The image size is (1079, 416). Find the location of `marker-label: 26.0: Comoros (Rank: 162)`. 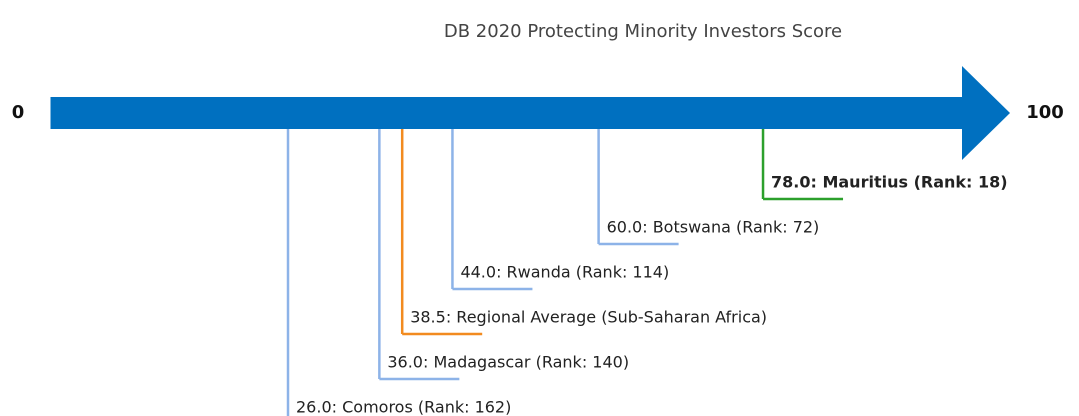

marker-label: 26.0: Comoros (Rank: 162) is located at coordinates (403, 407).